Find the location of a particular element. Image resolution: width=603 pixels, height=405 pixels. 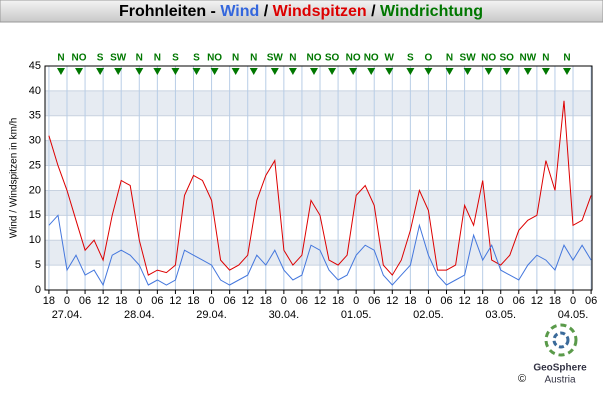

y-tick-label: 5 is located at coordinates (38, 265).